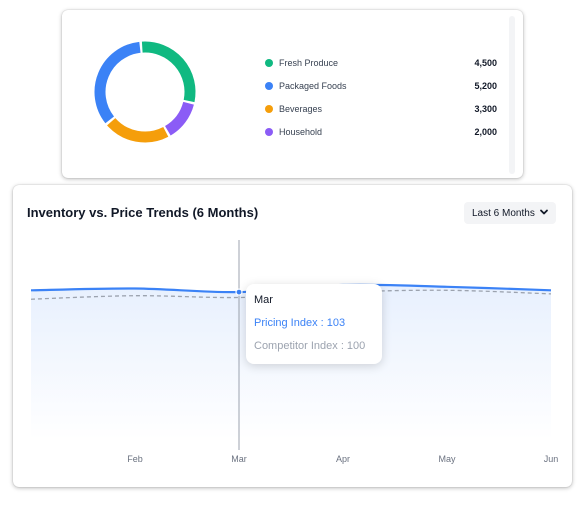 Image resolution: width=585 pixels, height=505 pixels. I want to click on x-tick-label: Apr, so click(343, 459).